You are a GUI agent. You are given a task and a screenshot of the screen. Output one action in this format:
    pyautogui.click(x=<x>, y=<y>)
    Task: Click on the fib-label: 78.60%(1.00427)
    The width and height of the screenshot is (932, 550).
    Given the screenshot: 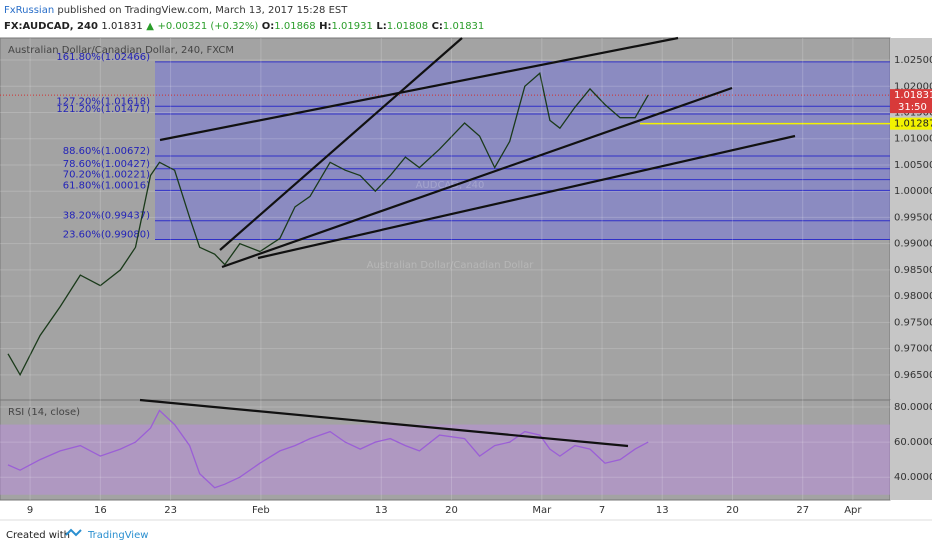 What is the action you would take?
    pyautogui.click(x=106, y=164)
    